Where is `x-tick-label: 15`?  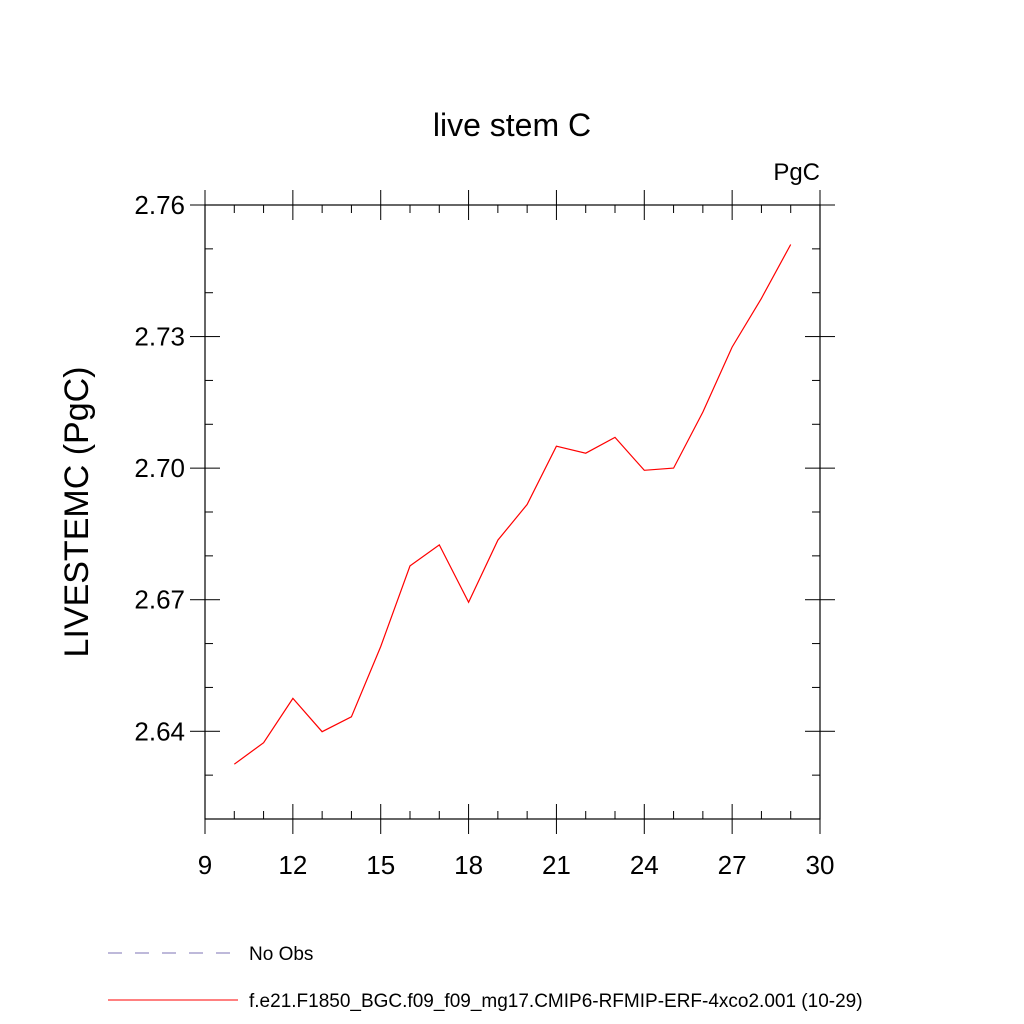 x-tick-label: 15 is located at coordinates (380, 865).